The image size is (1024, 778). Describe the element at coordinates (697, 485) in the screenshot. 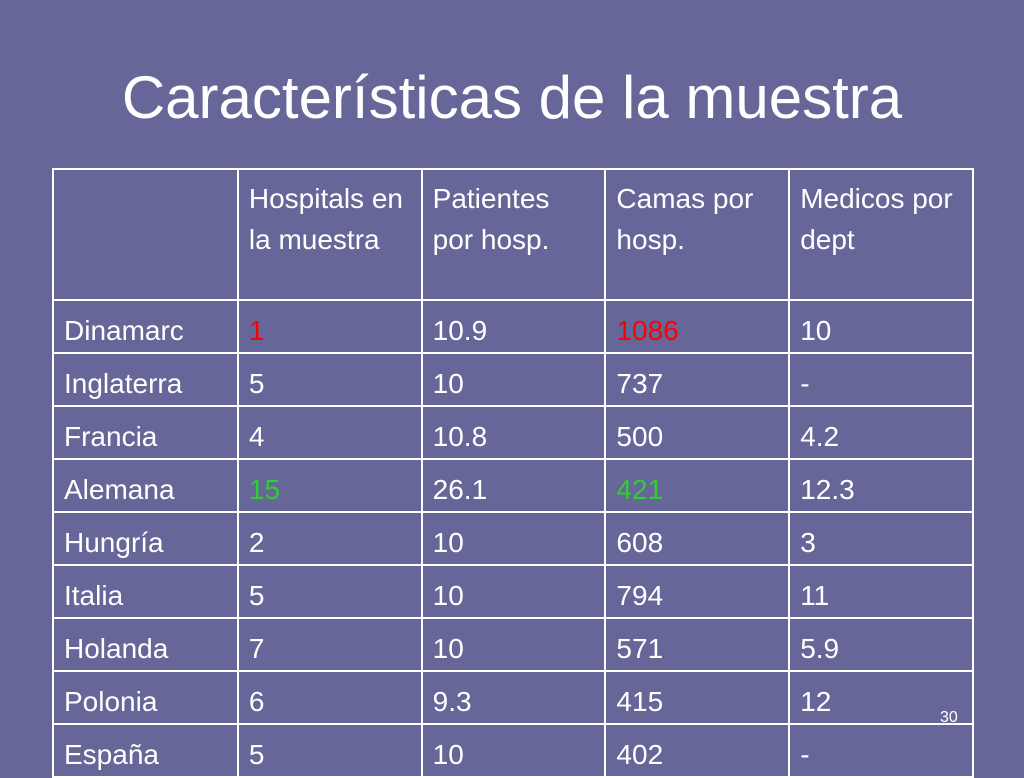

I see `beds-cell: 421` at that location.